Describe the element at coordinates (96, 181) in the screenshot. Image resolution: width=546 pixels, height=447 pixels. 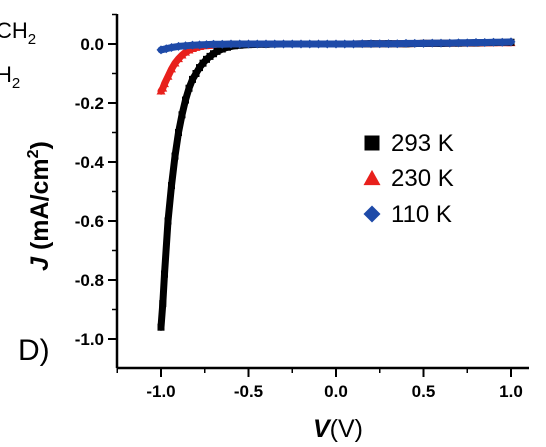
I see `y-ticks: 0.0 -0.2 -0.4 -0.6 -0.8 -1.0` at that location.